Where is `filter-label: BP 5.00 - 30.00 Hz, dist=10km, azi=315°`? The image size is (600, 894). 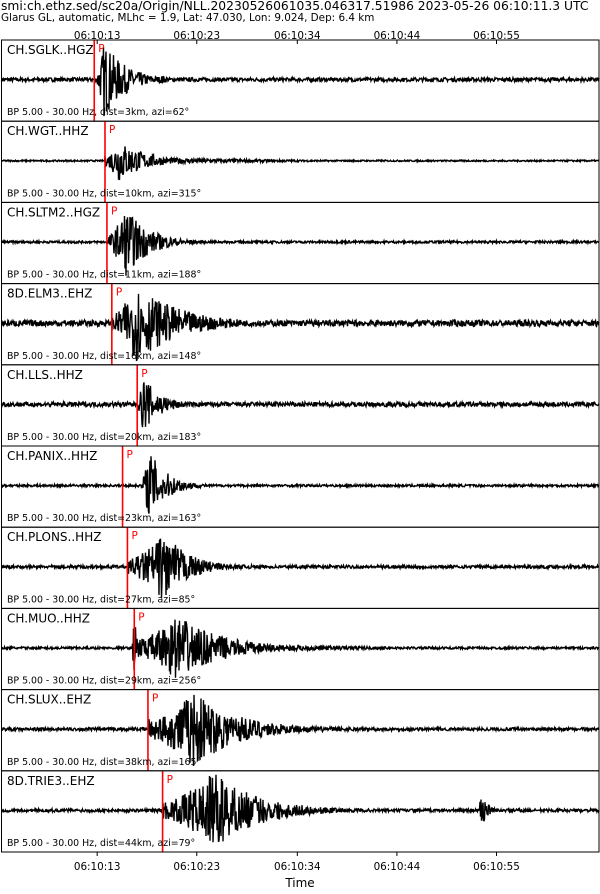 filter-label: BP 5.00 - 30.00 Hz, dist=10km, azi=315° is located at coordinates (104, 193).